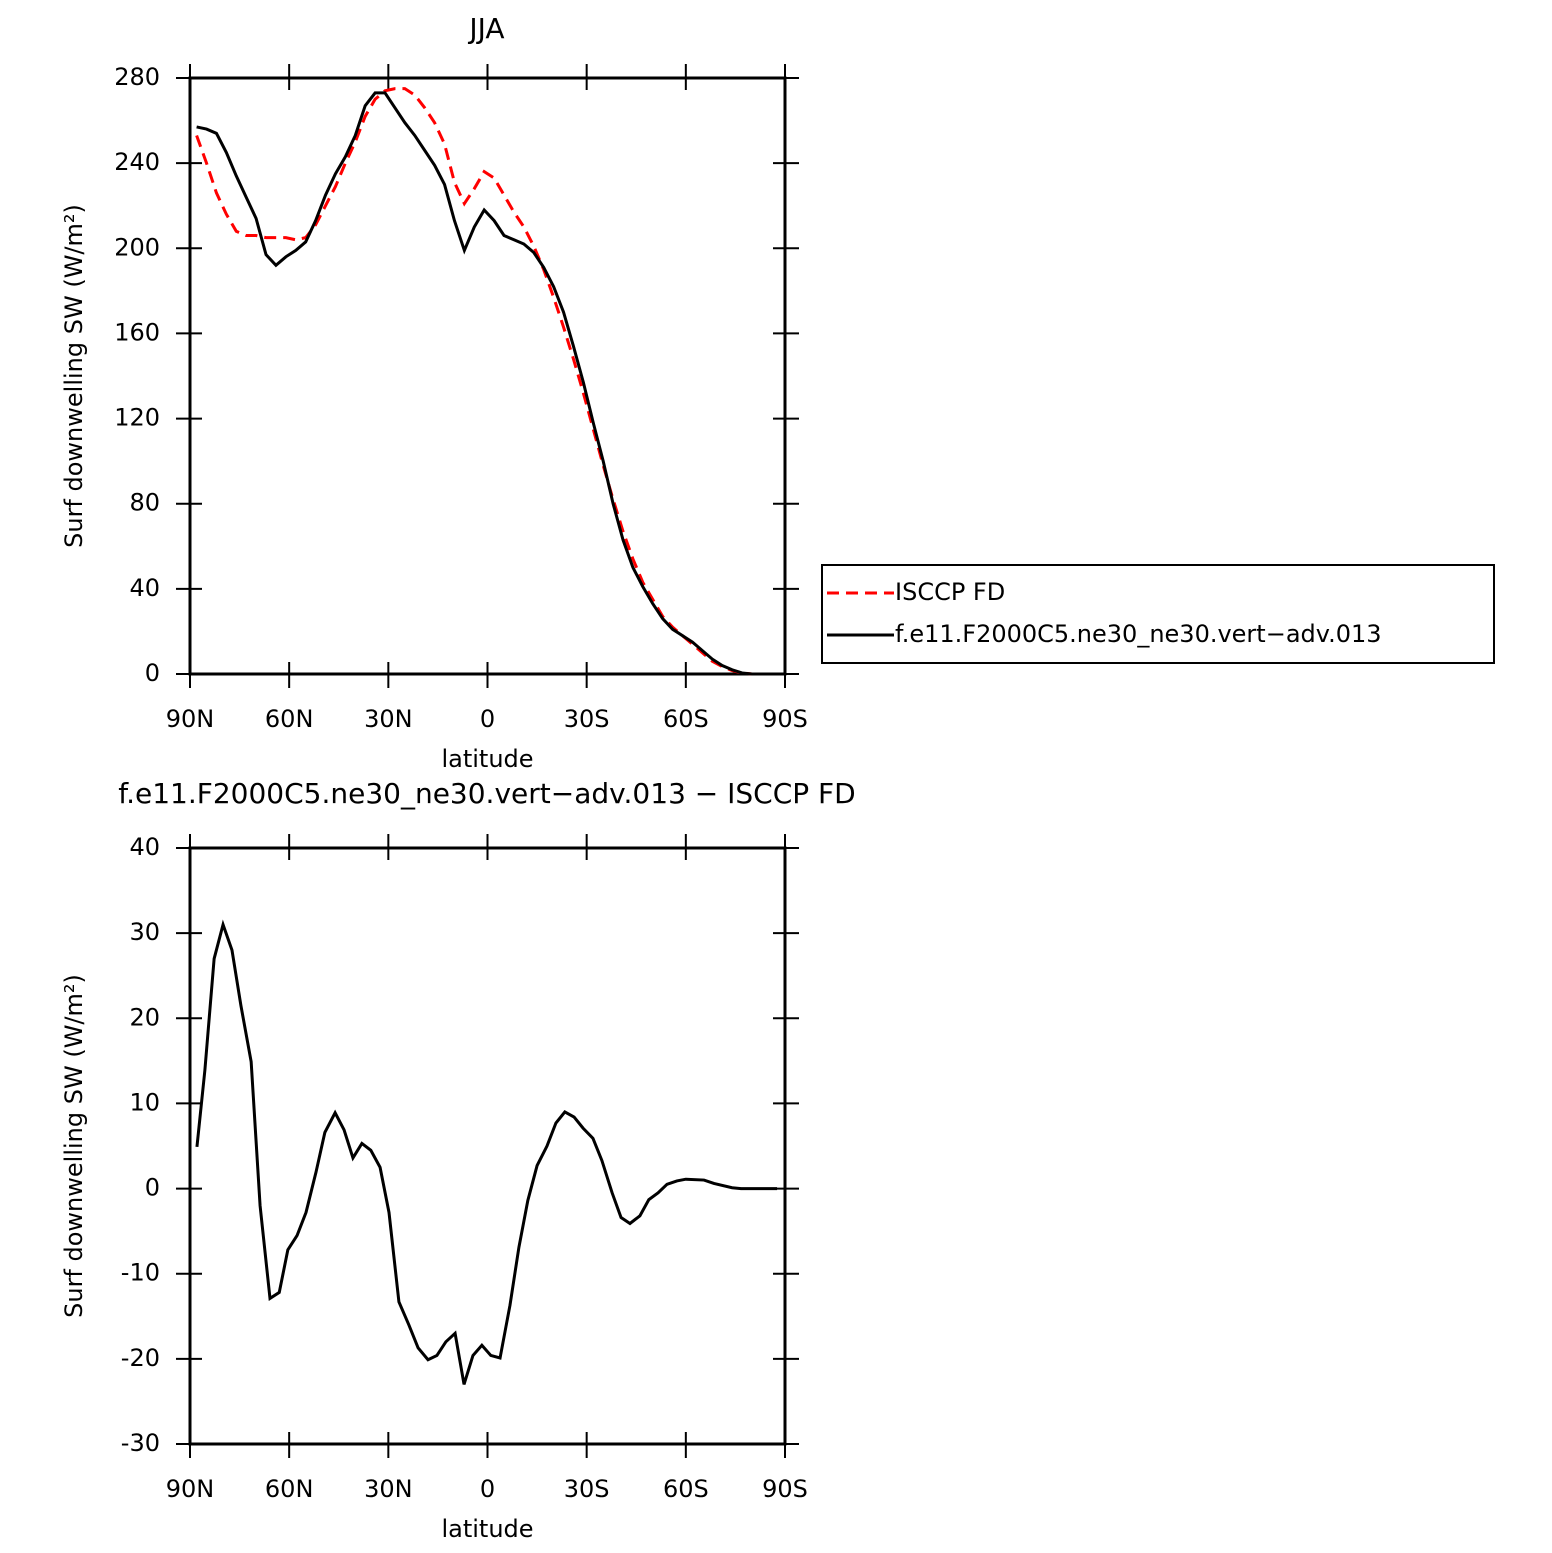 The height and width of the screenshot is (1553, 1552). Describe the element at coordinates (1158, 614) in the screenshot. I see `legend-box` at that location.